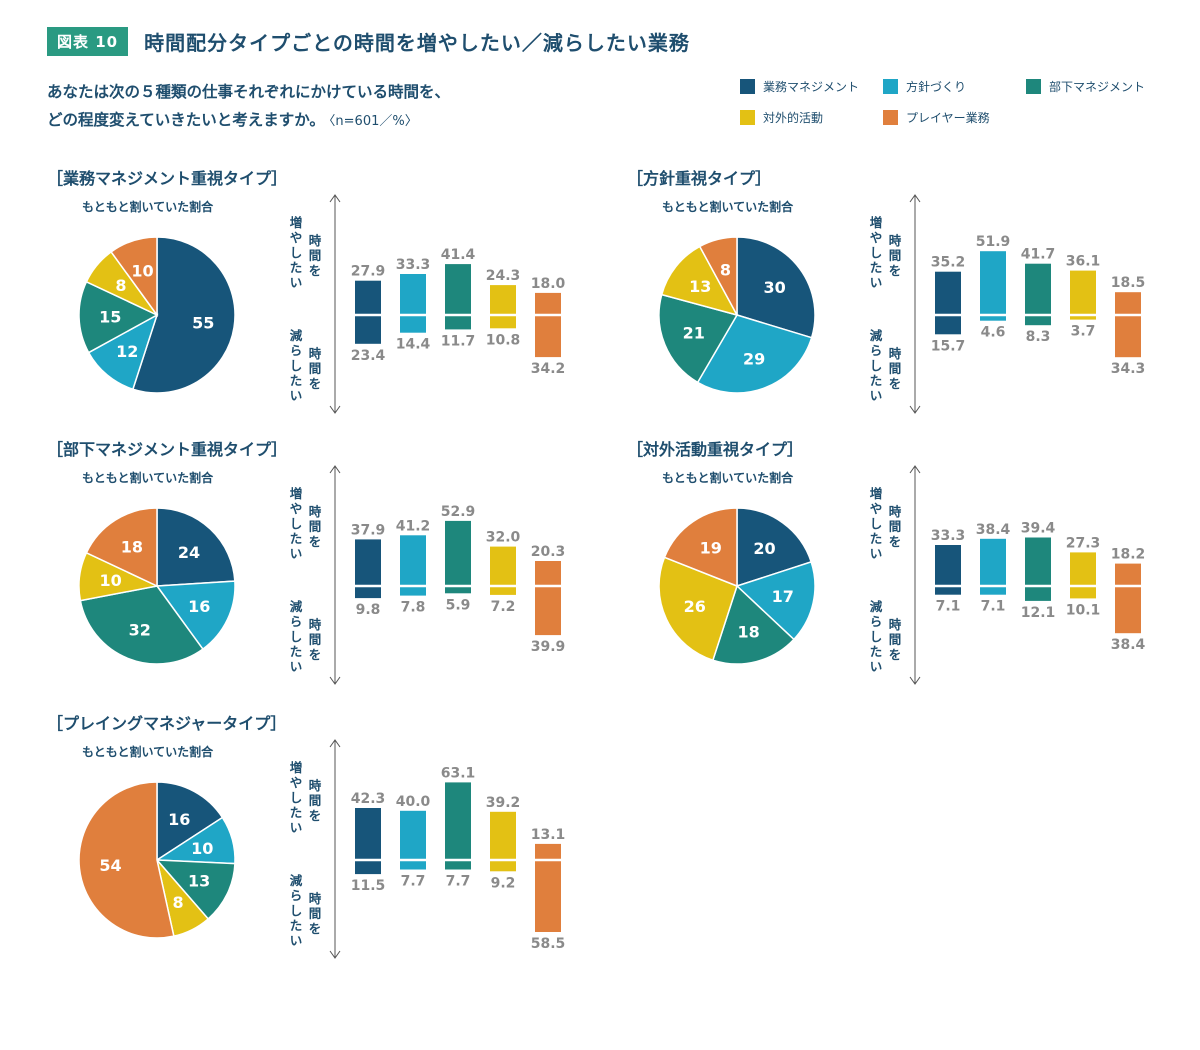  What do you see at coordinates (1083, 262) in the screenshot?
I see `bar-increase-value-label: 36.1` at bounding box center [1083, 262].